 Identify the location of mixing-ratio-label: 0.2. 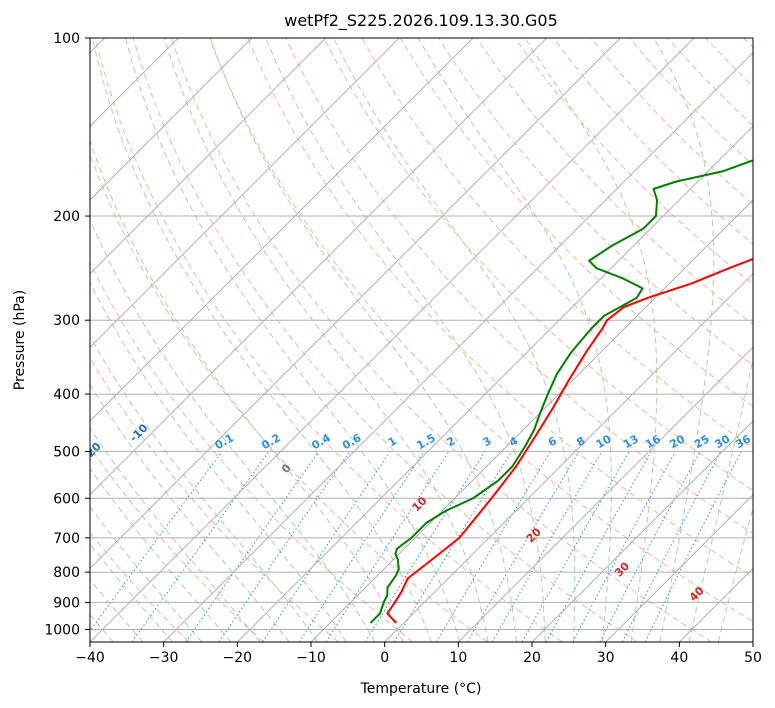
(270, 441).